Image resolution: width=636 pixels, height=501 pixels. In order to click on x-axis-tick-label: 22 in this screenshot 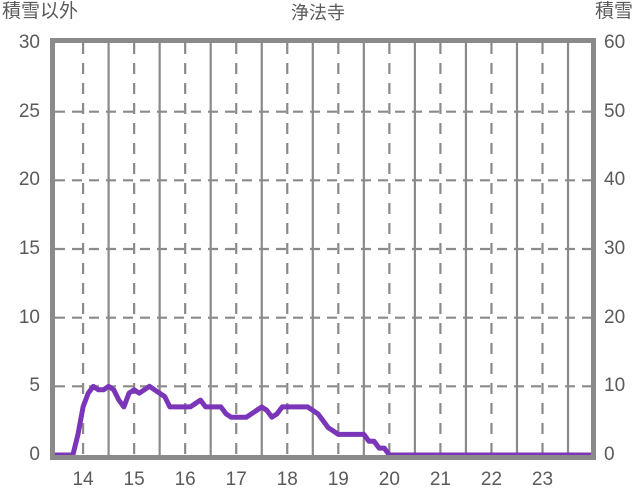, I will do `click(491, 479)`.